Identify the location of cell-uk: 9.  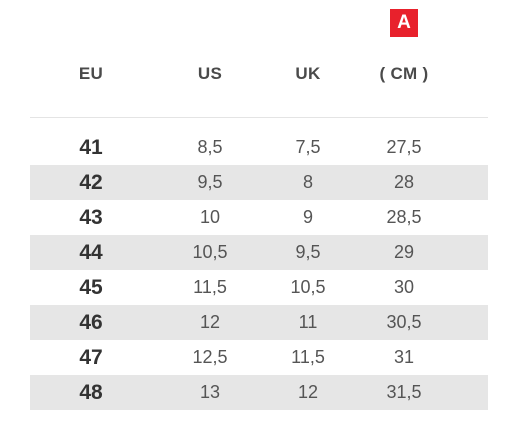
(308, 217).